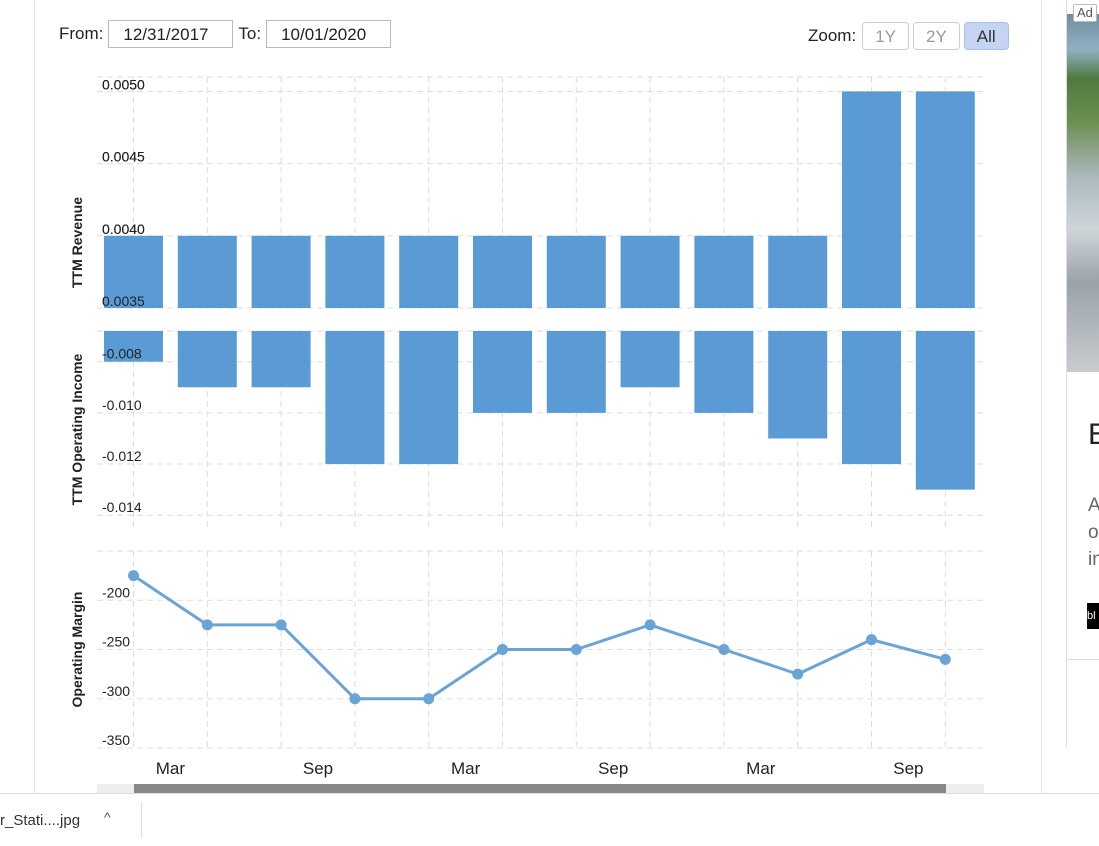 Image resolution: width=1099 pixels, height=846 pixels. Describe the element at coordinates (832, 35) in the screenshot. I see `zoom-label: Zoom:` at that location.